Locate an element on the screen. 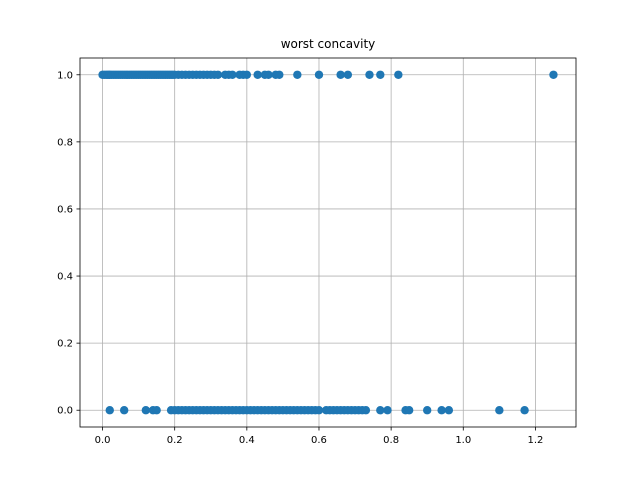  x-tick-label: 0.4 is located at coordinates (247, 440).